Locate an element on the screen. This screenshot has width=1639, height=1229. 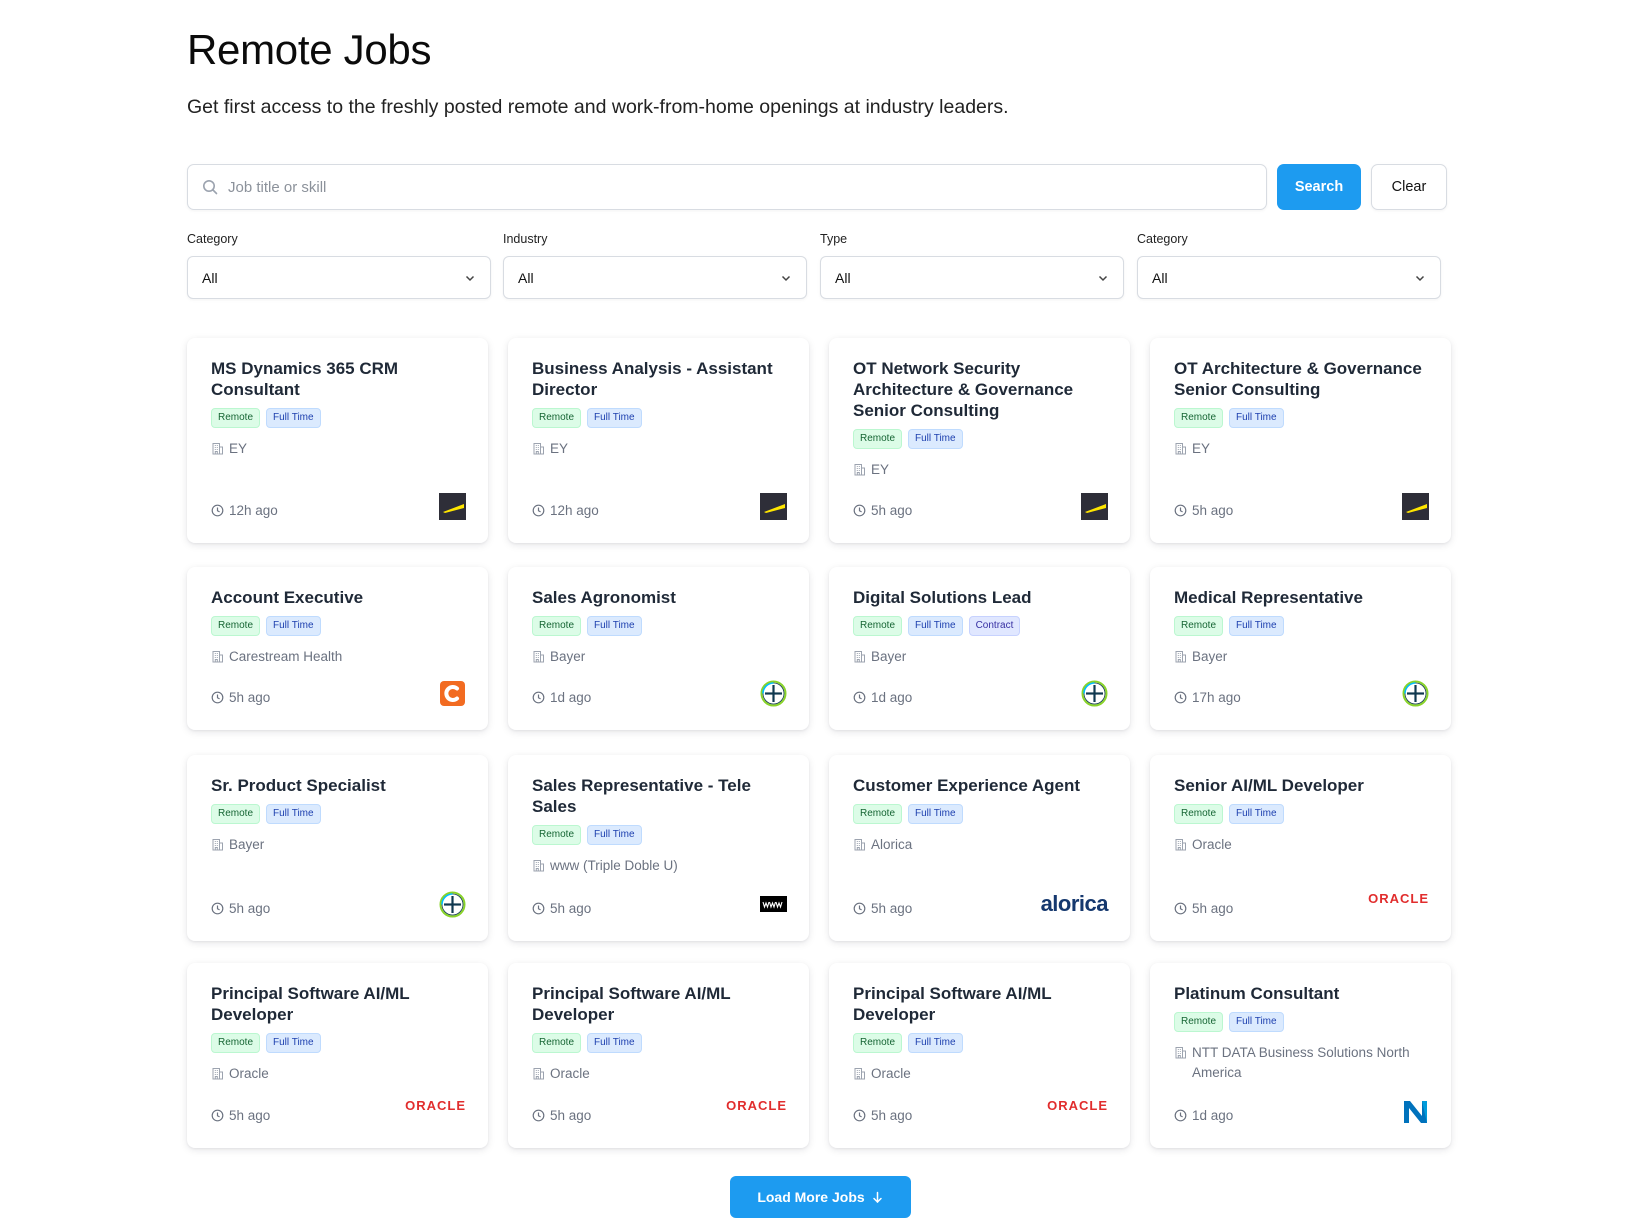
clear-button: Clear is located at coordinates (1409, 187).